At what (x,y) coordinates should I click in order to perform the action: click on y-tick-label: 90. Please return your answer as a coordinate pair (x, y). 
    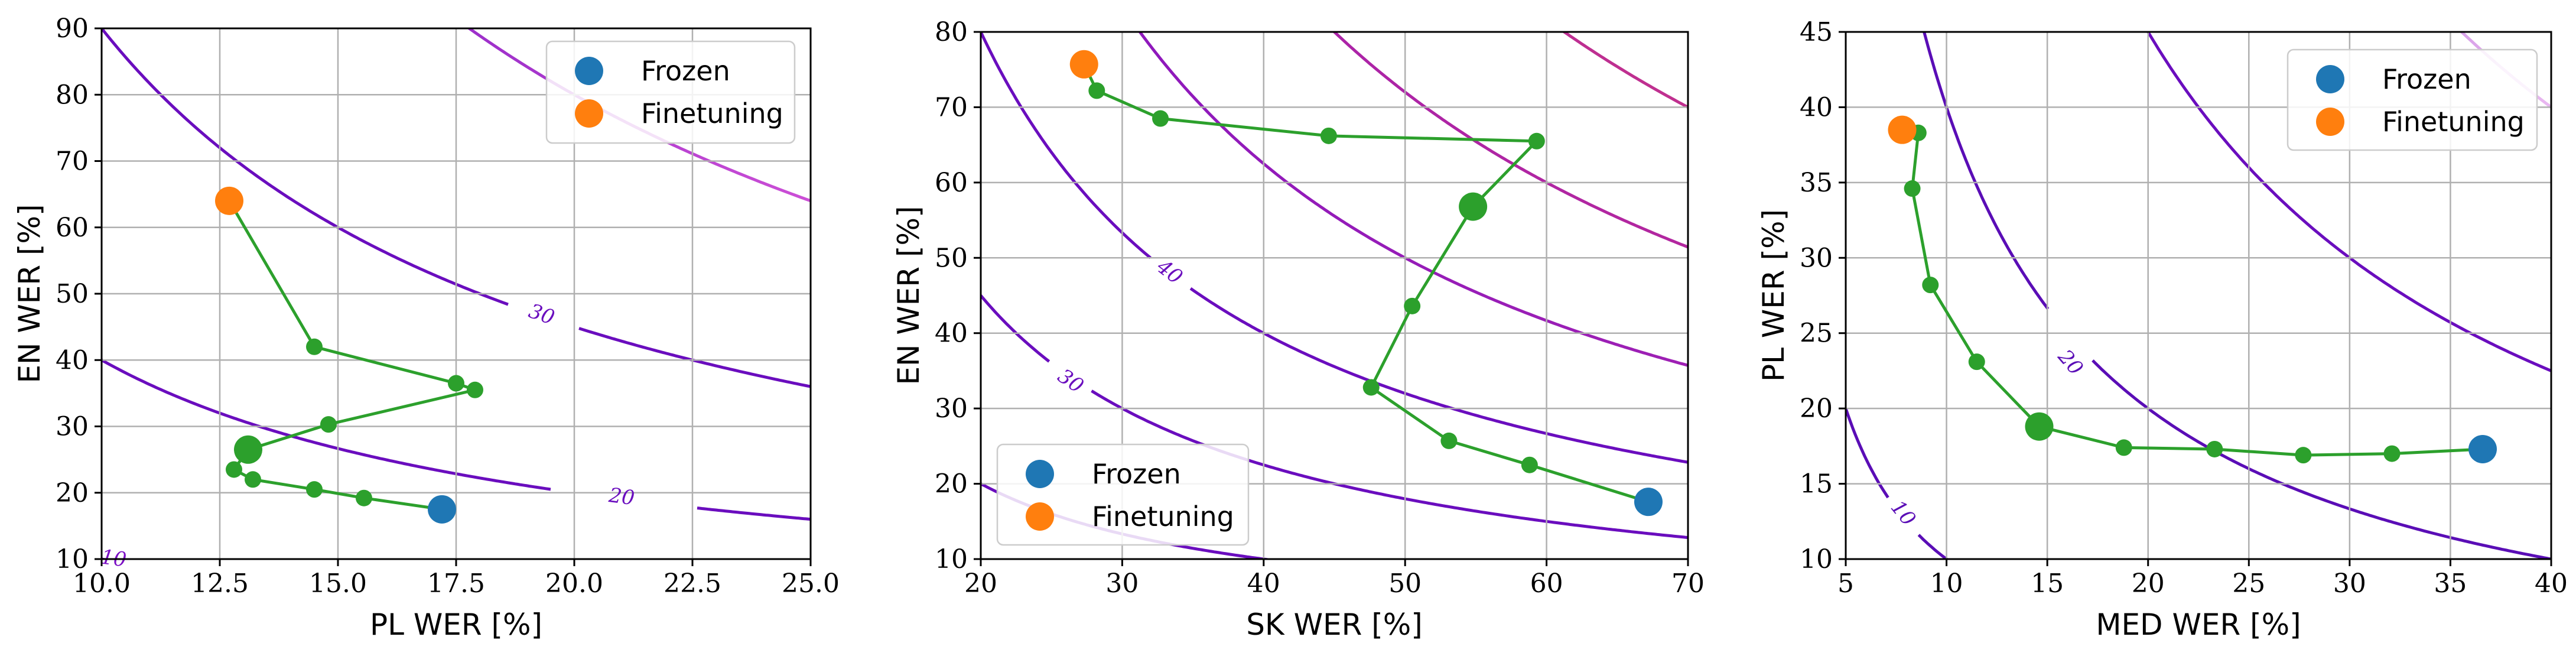
    Looking at the image, I should click on (72, 29).